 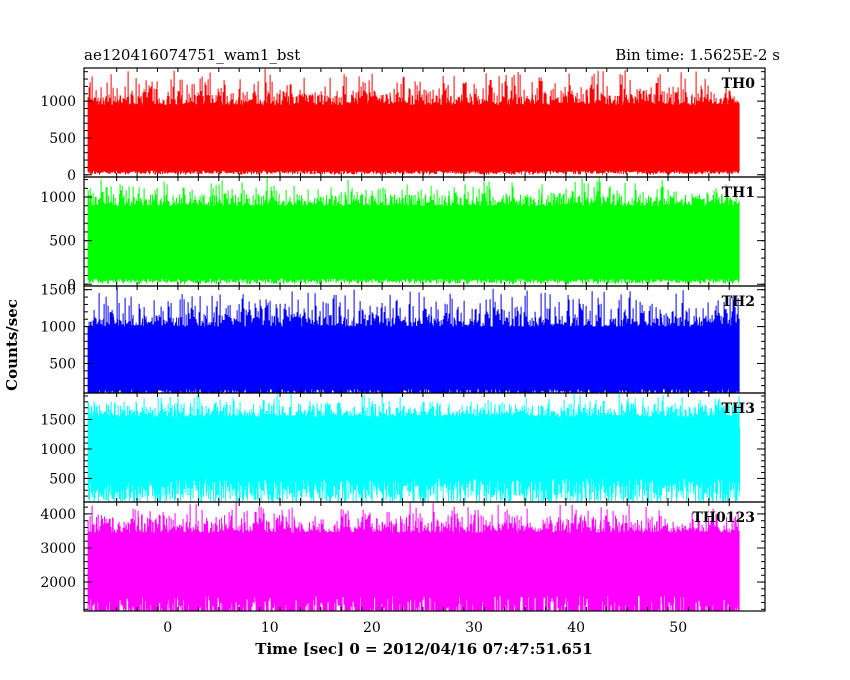 I want to click on x-tick-label: 20, so click(x=372, y=628).